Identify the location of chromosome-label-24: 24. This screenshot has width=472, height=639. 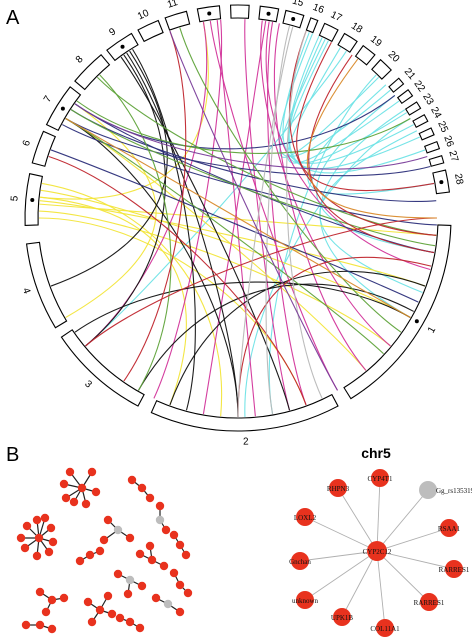
(435, 112).